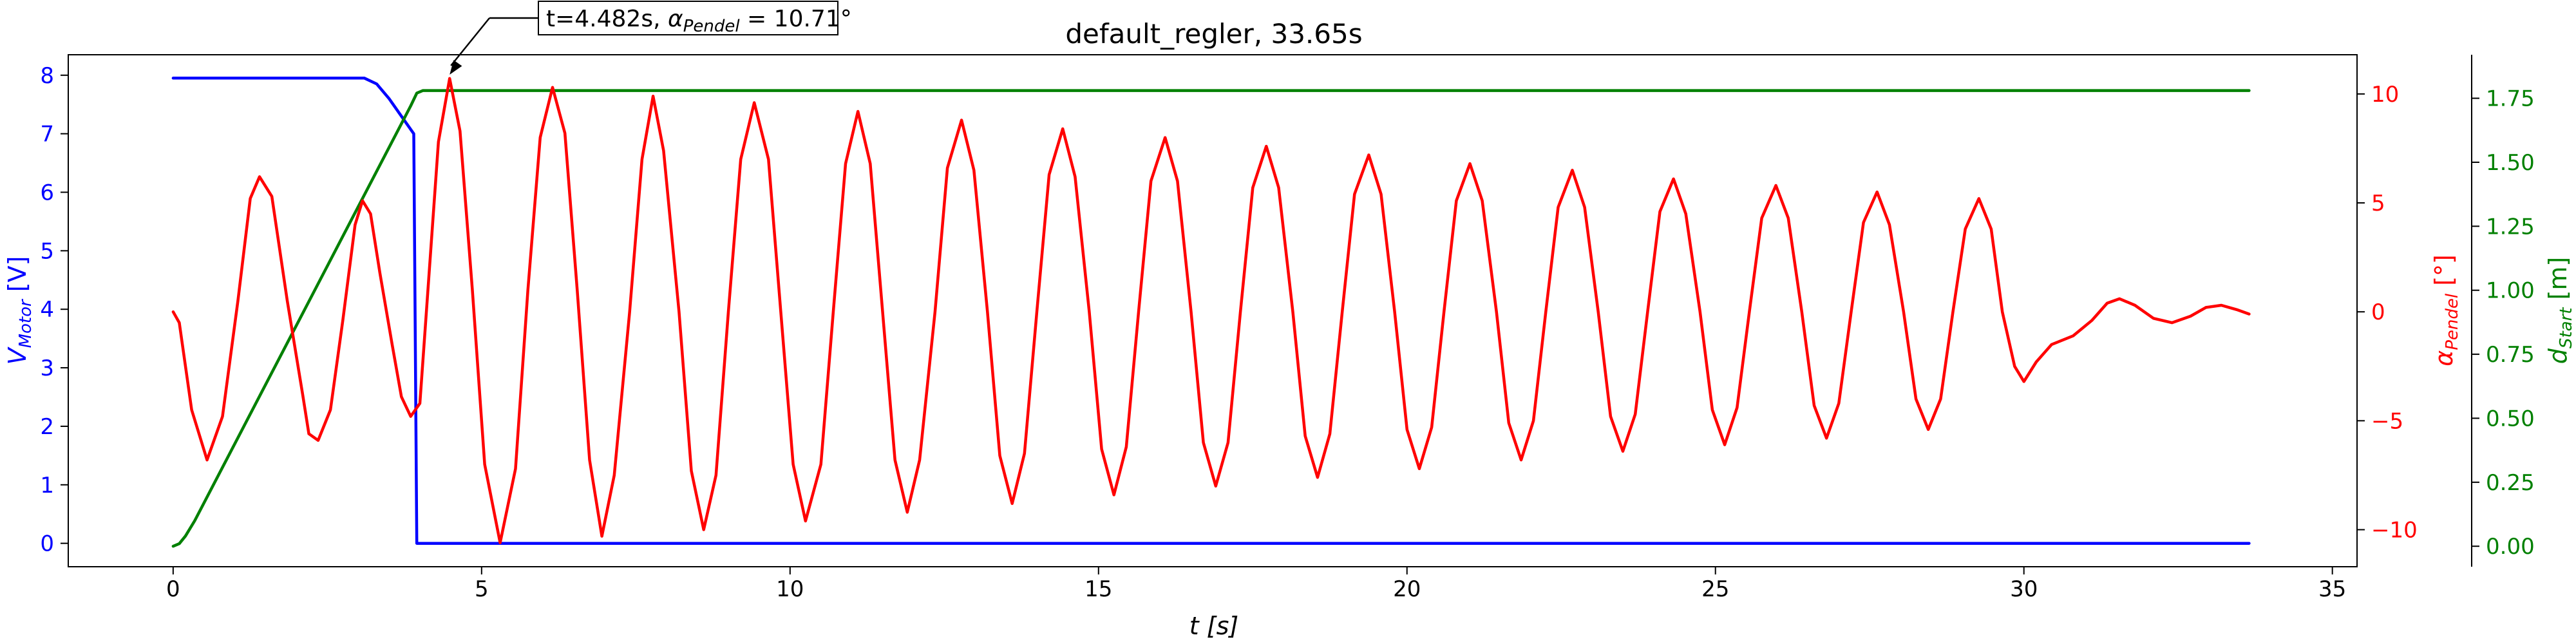 This screenshot has height=644, width=2576. I want to click on pendel-tick-label: −5, so click(2387, 421).